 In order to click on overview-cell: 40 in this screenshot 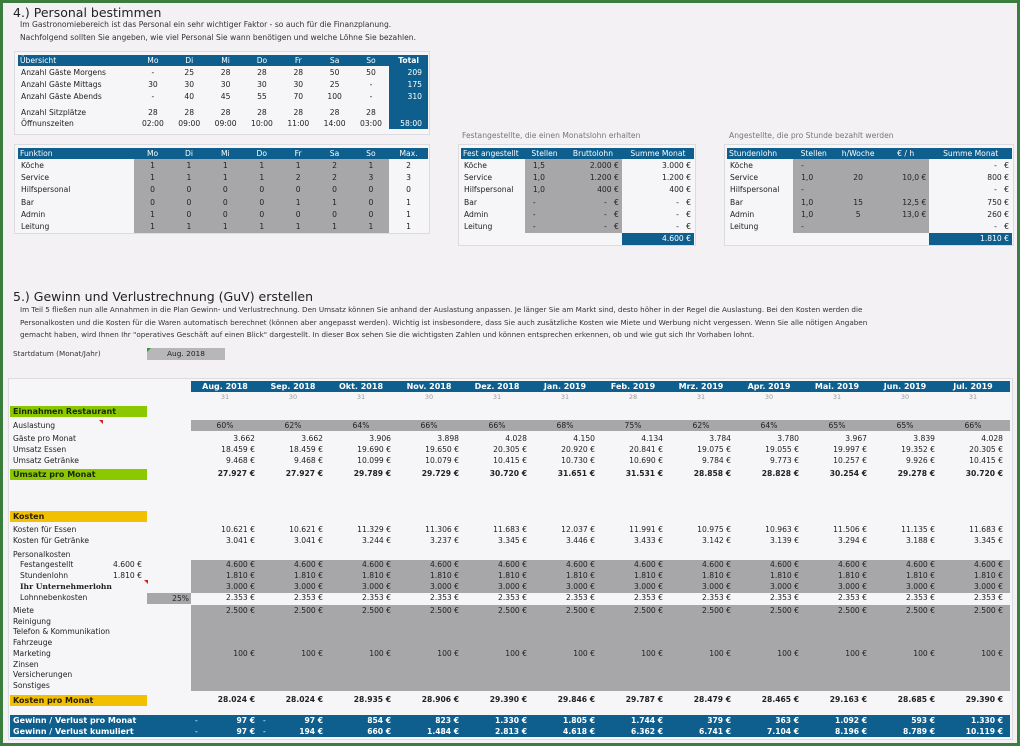, I will do `click(189, 96)`.